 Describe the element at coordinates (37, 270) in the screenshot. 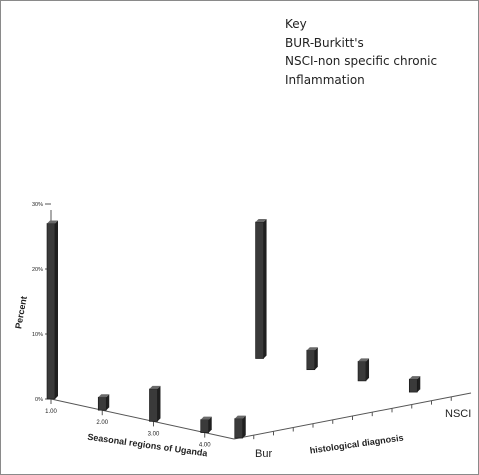

I see `y-tick-label: 20%` at that location.